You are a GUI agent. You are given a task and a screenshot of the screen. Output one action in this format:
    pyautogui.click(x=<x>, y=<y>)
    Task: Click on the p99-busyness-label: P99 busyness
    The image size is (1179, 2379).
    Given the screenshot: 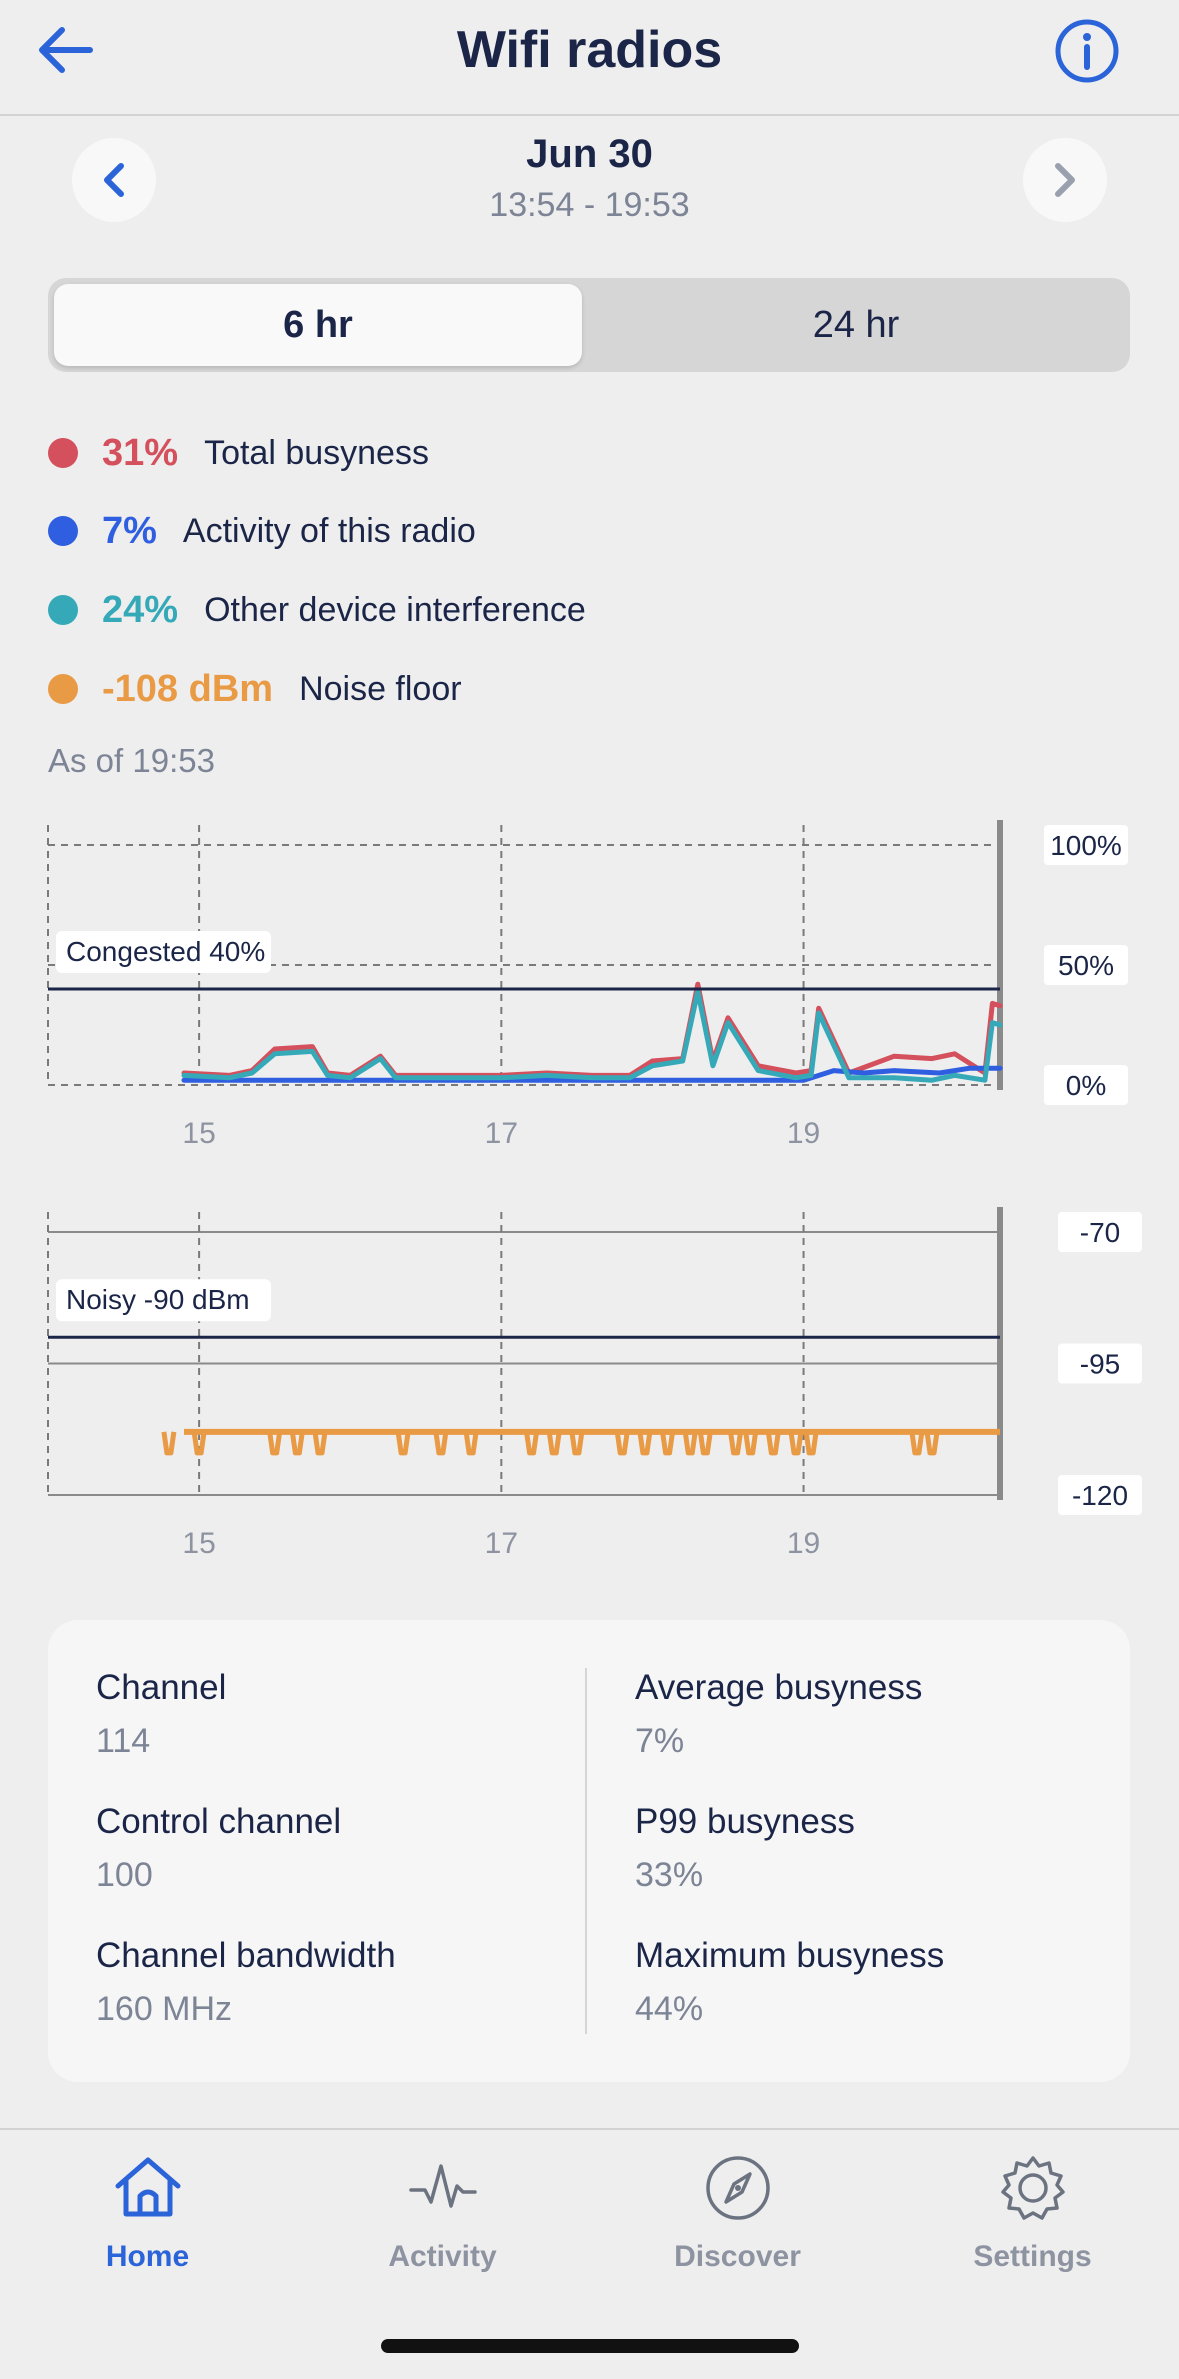 What is the action you would take?
    pyautogui.click(x=745, y=1821)
    